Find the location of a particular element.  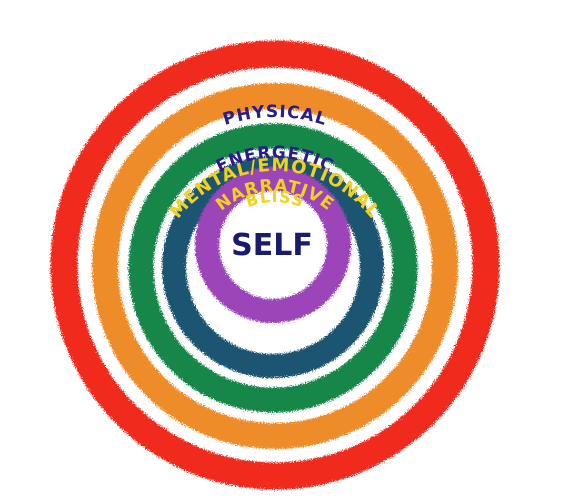

label-bliss-text: BLISS is located at coordinates (274, 199).